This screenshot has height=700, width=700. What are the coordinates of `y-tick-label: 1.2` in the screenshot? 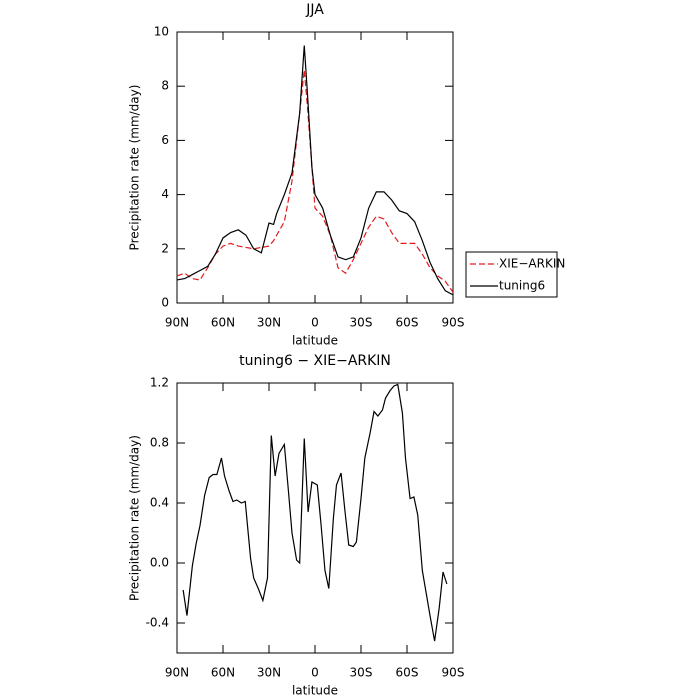 It's located at (159, 383).